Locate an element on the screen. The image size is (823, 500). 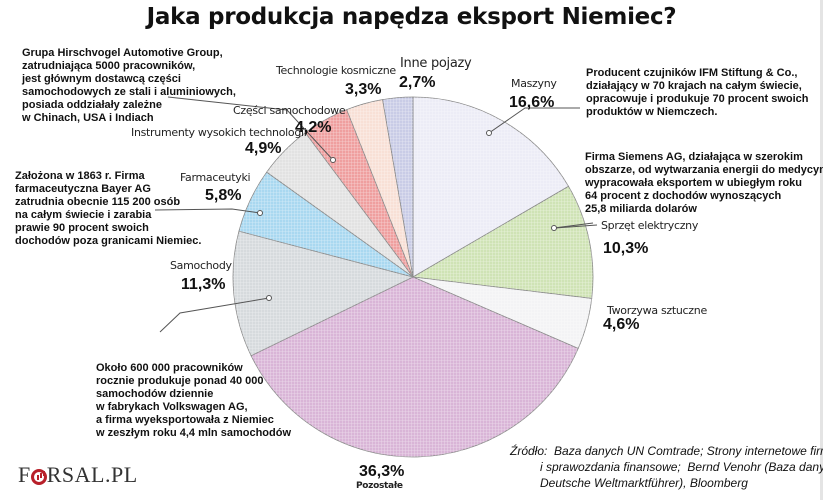
label-samochody: Samochody is located at coordinates (201, 265).